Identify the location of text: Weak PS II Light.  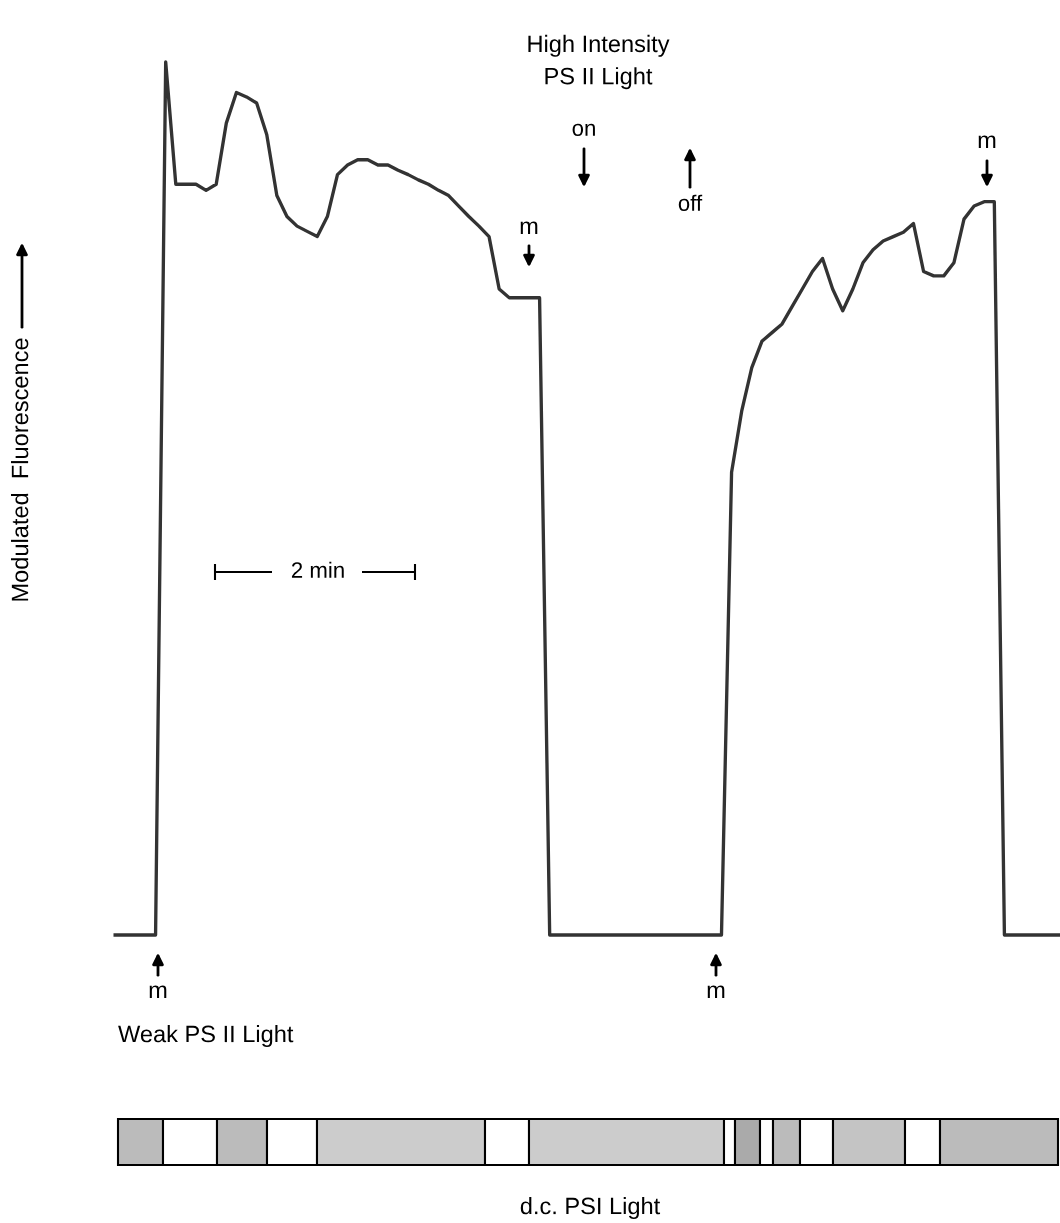
(206, 1036).